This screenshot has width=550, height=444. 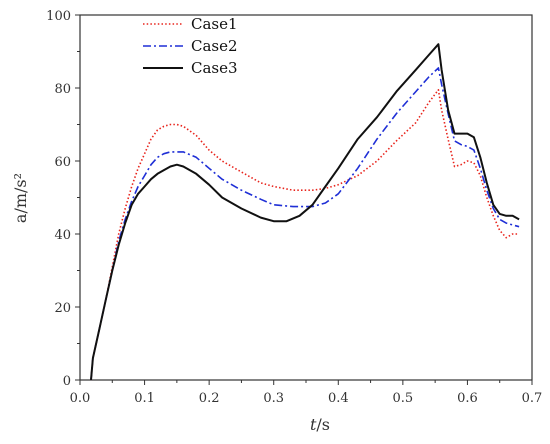 I want to click on x-tick-label: 0.4, so click(x=338, y=398).